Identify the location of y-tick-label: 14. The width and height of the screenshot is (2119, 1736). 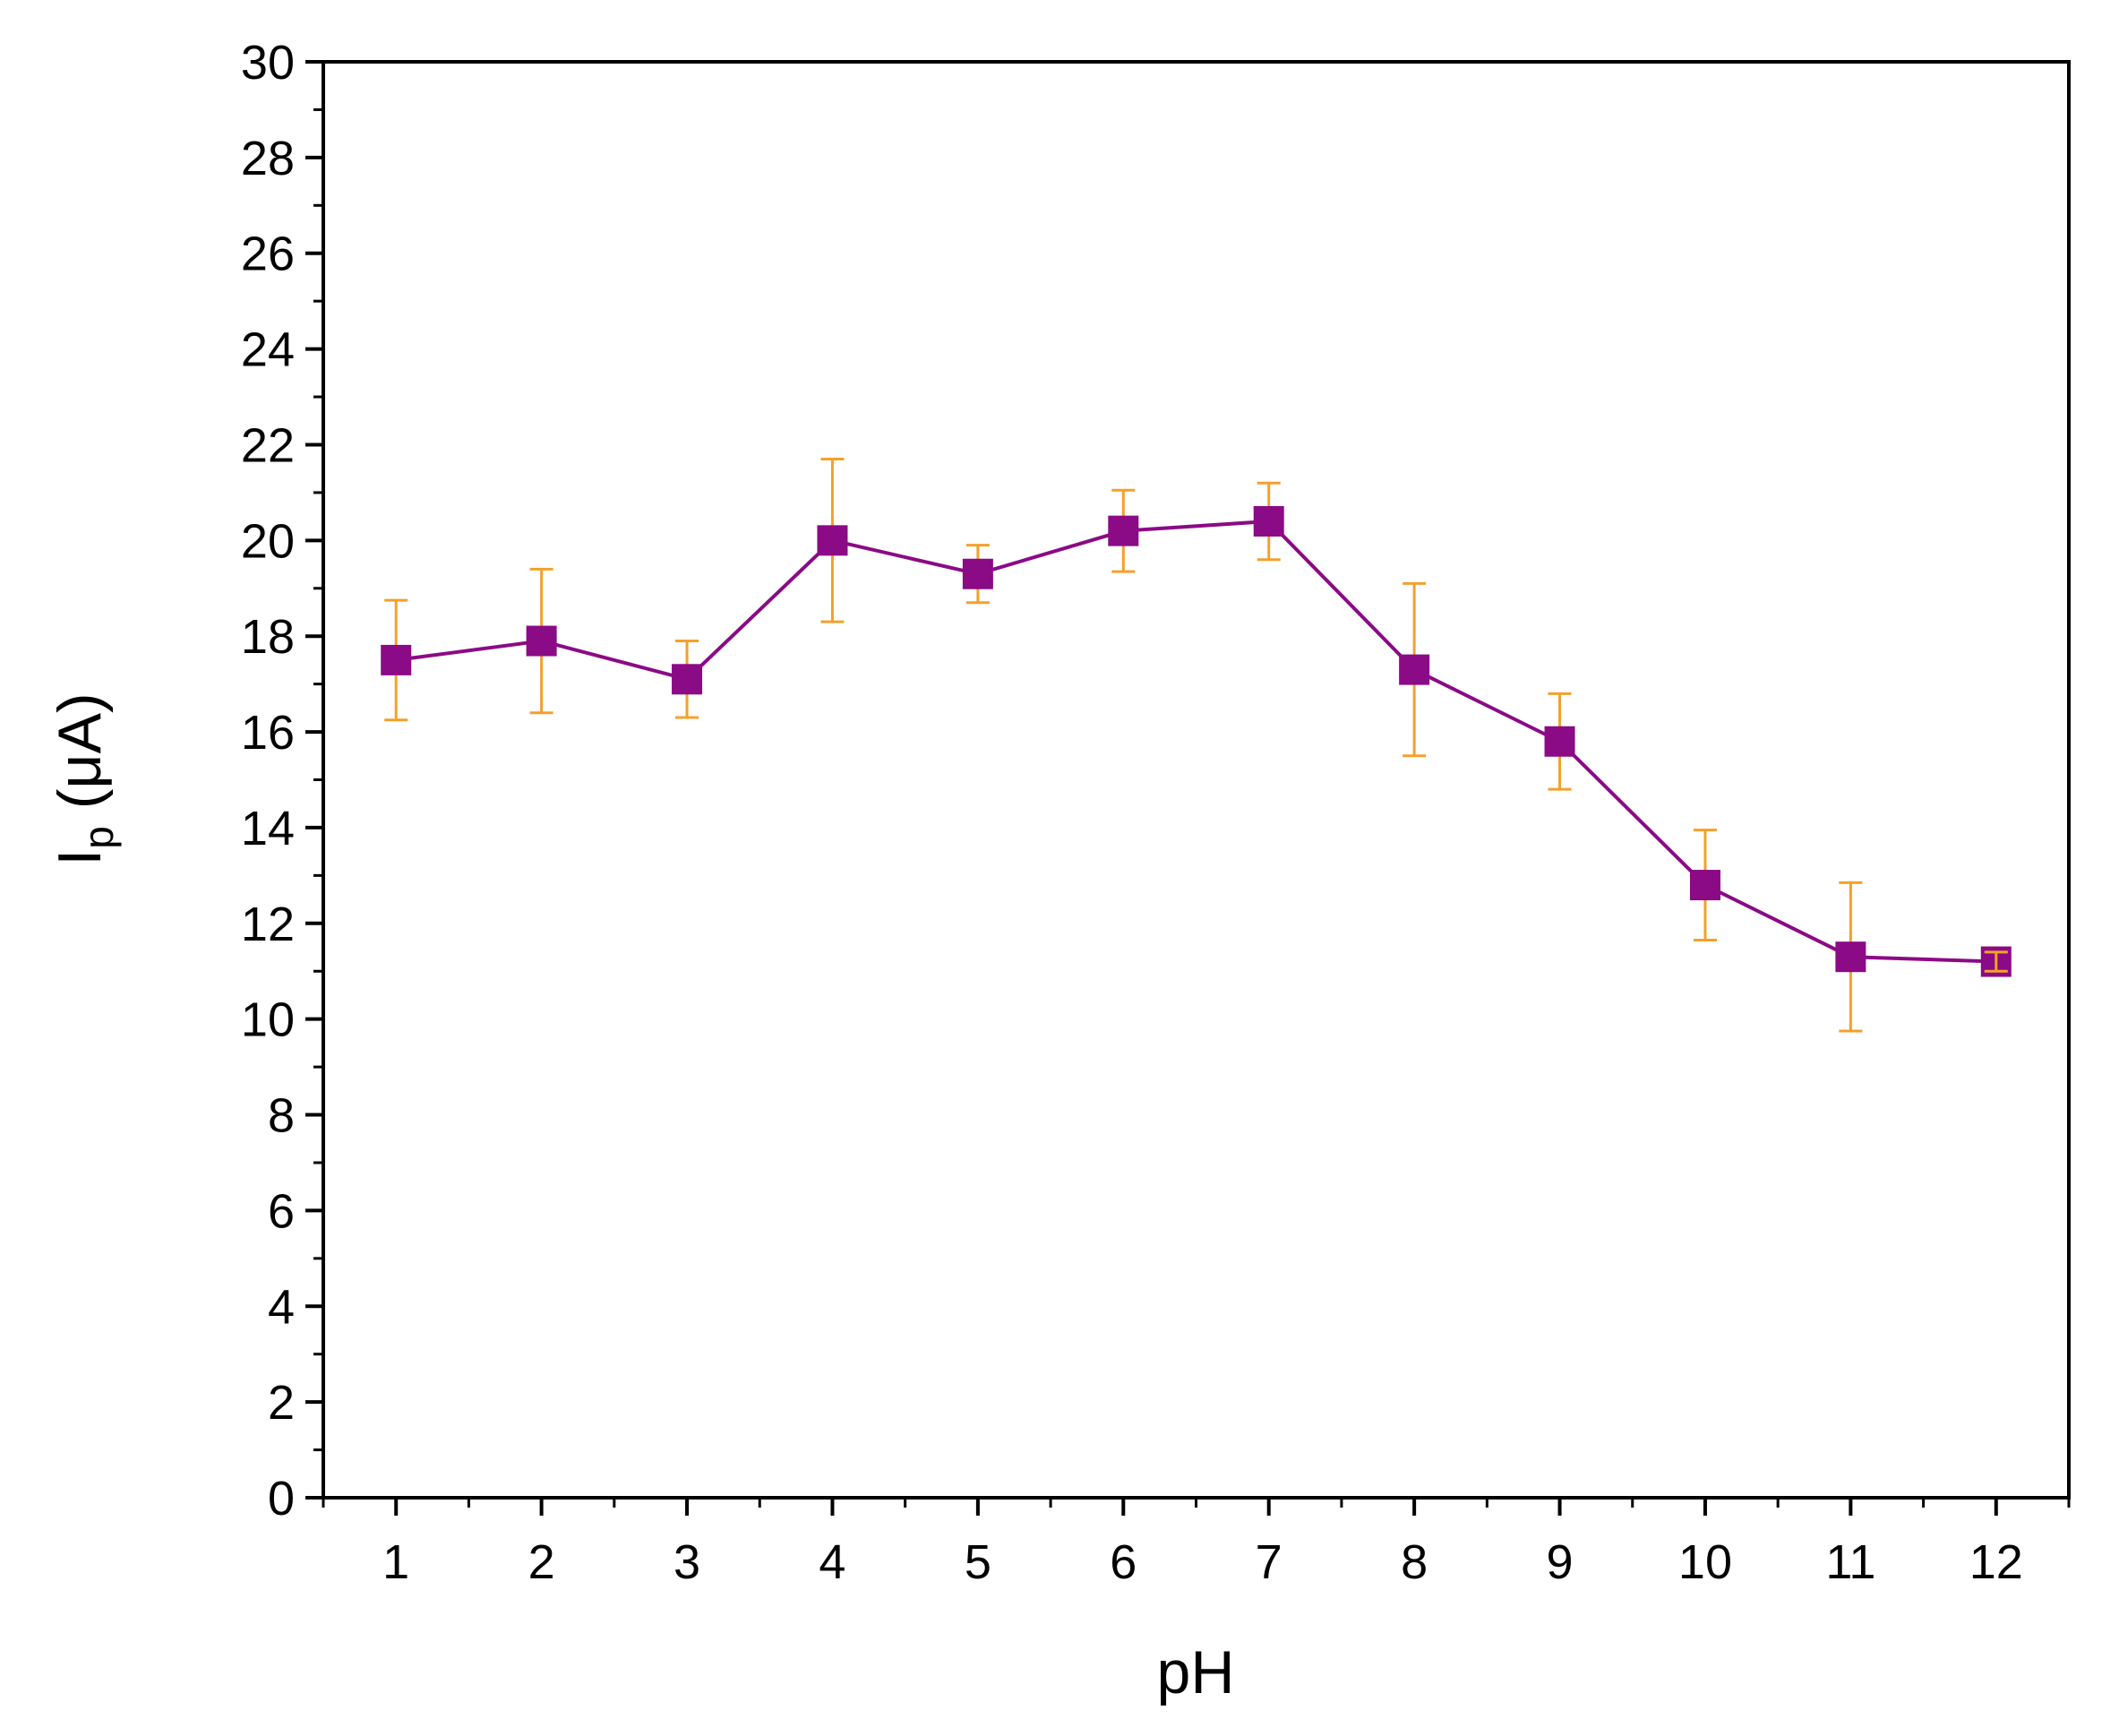
(268, 828).